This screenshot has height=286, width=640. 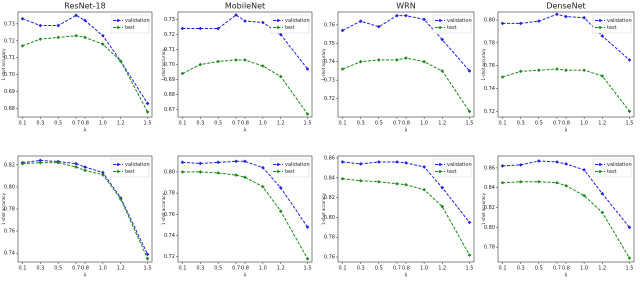 I want to click on y-tick-label: 0.69, so click(x=9, y=92).